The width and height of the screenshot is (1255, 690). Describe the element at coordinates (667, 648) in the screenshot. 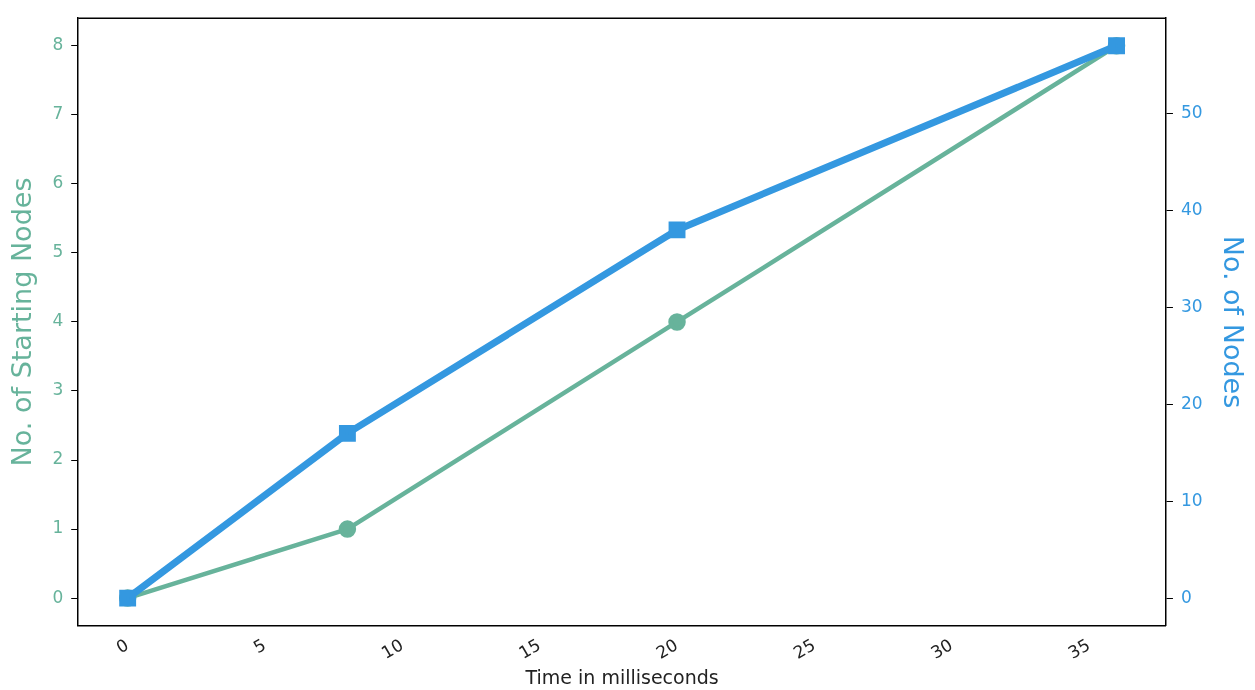

I see `x-tick-label: 20` at that location.